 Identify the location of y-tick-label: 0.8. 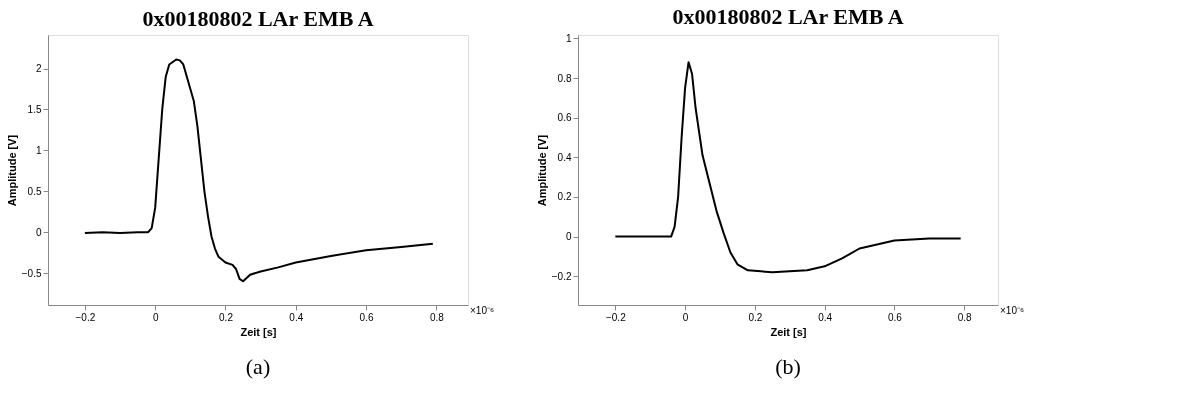
(564, 78).